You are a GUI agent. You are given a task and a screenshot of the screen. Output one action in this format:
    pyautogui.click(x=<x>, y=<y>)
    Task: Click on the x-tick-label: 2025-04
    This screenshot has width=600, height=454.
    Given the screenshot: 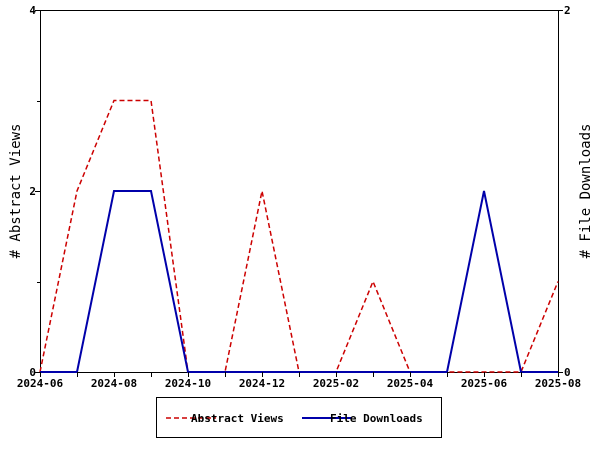 What is the action you would take?
    pyautogui.click(x=410, y=383)
    